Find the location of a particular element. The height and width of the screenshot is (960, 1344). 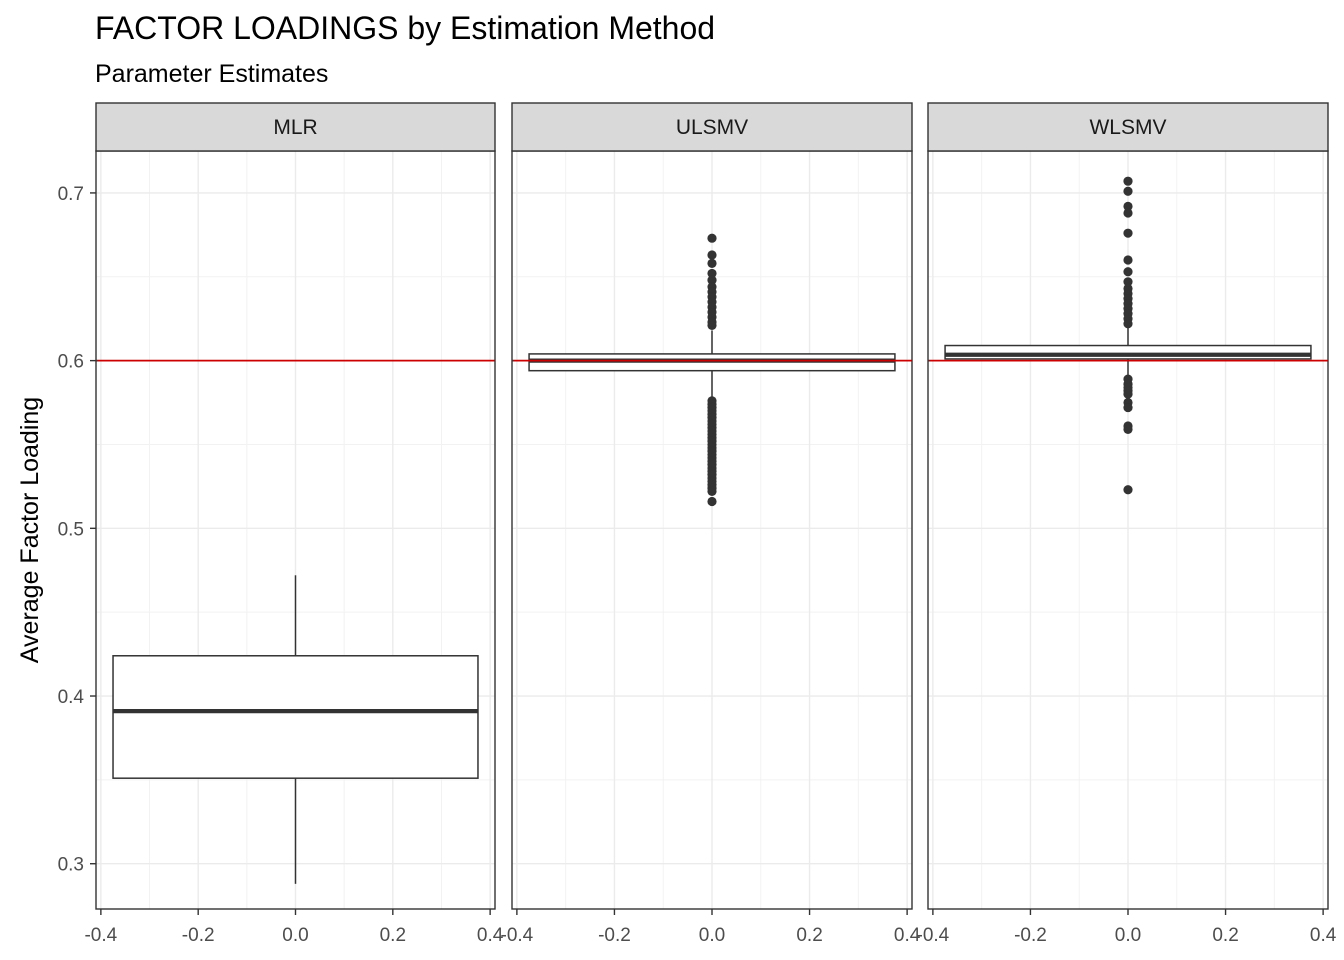

facet-strip-label: MLR is located at coordinates (295, 127).